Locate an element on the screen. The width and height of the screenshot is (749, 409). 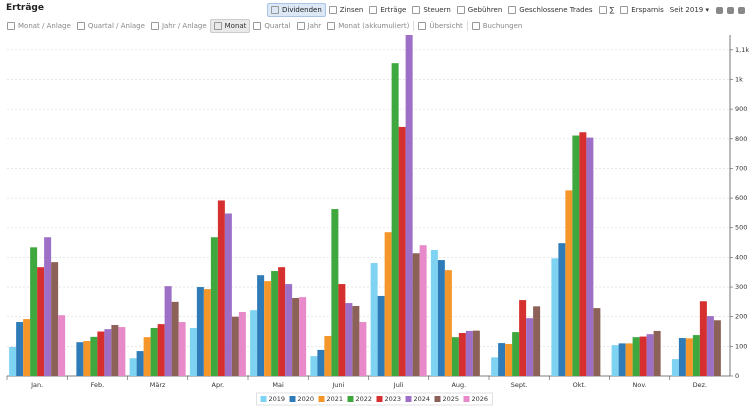
legend-label: 2019 is located at coordinates (277, 399).